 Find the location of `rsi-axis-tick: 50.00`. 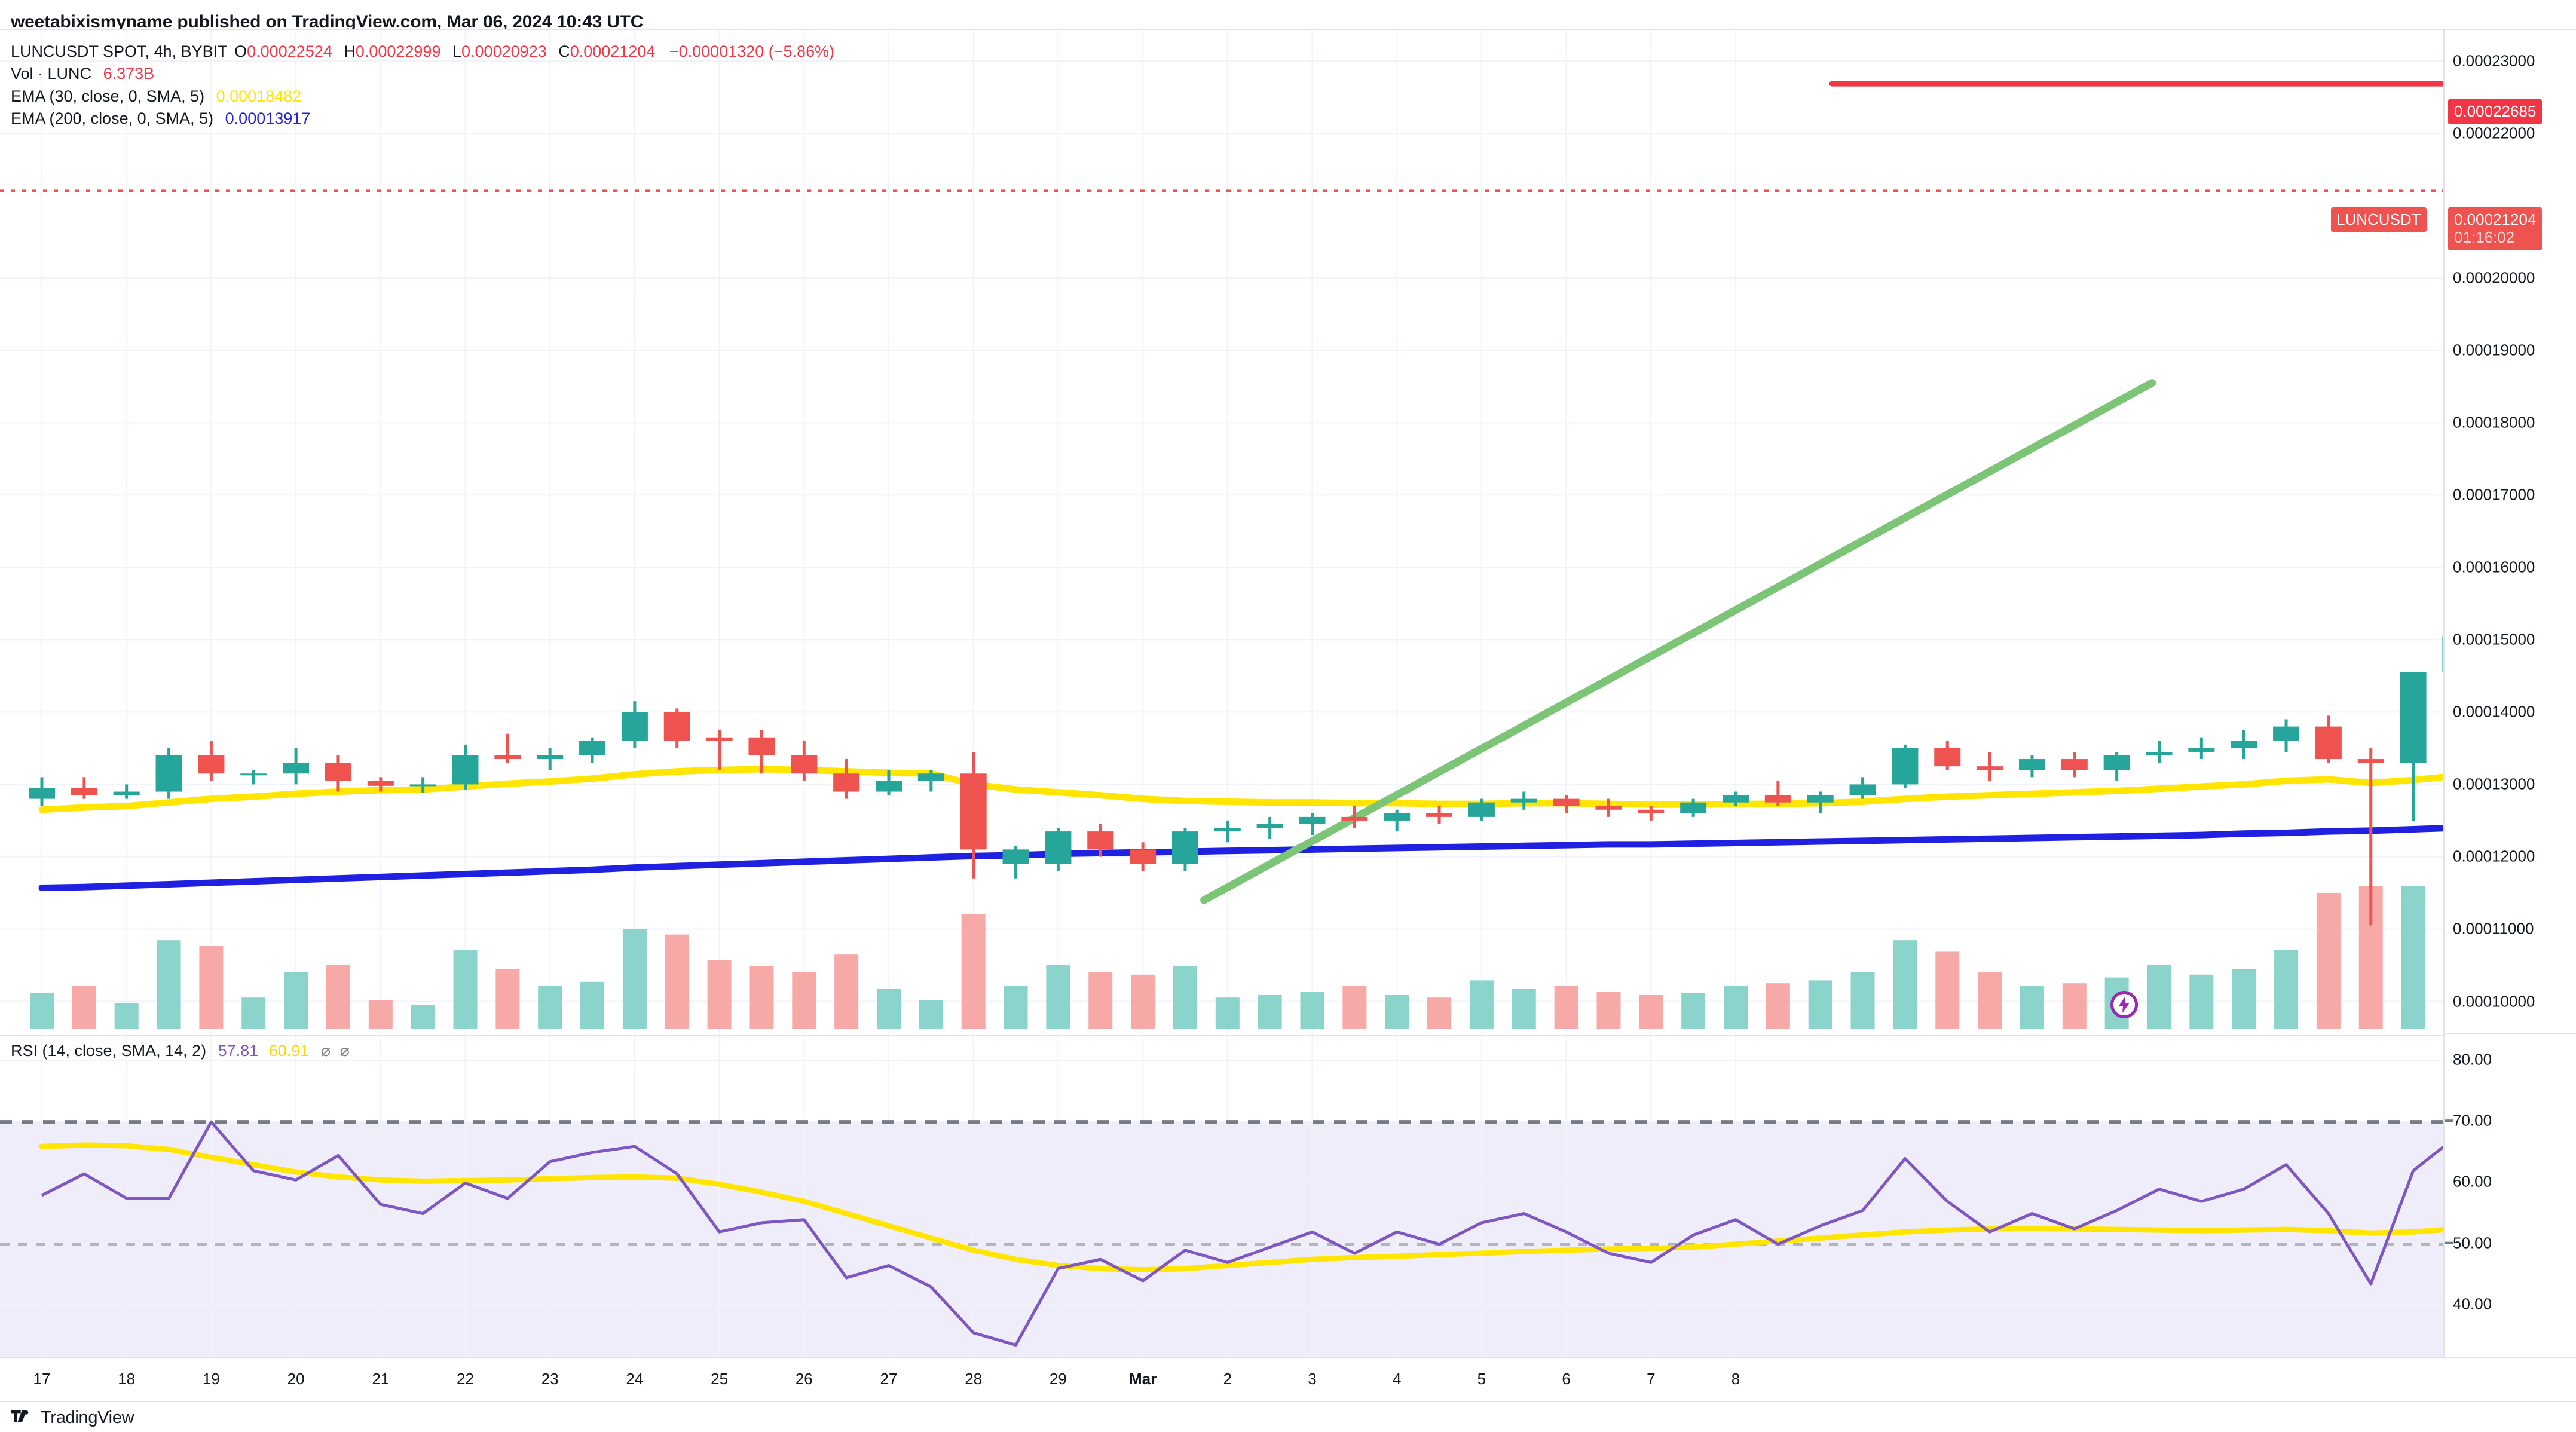

rsi-axis-tick: 50.00 is located at coordinates (2472, 1243).